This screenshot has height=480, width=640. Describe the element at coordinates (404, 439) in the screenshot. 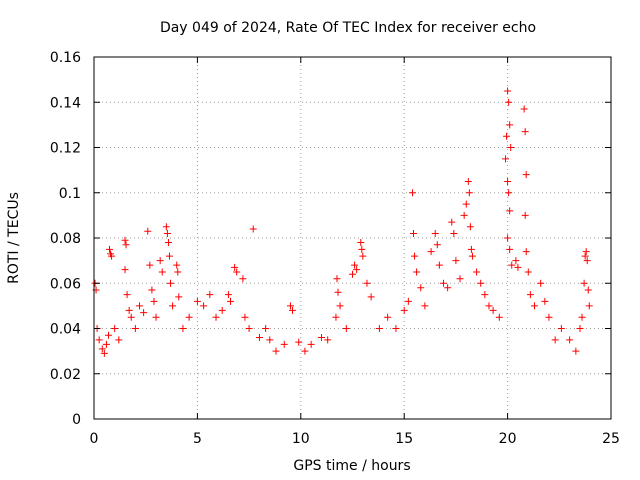

I see `x-tick-label: 15` at that location.